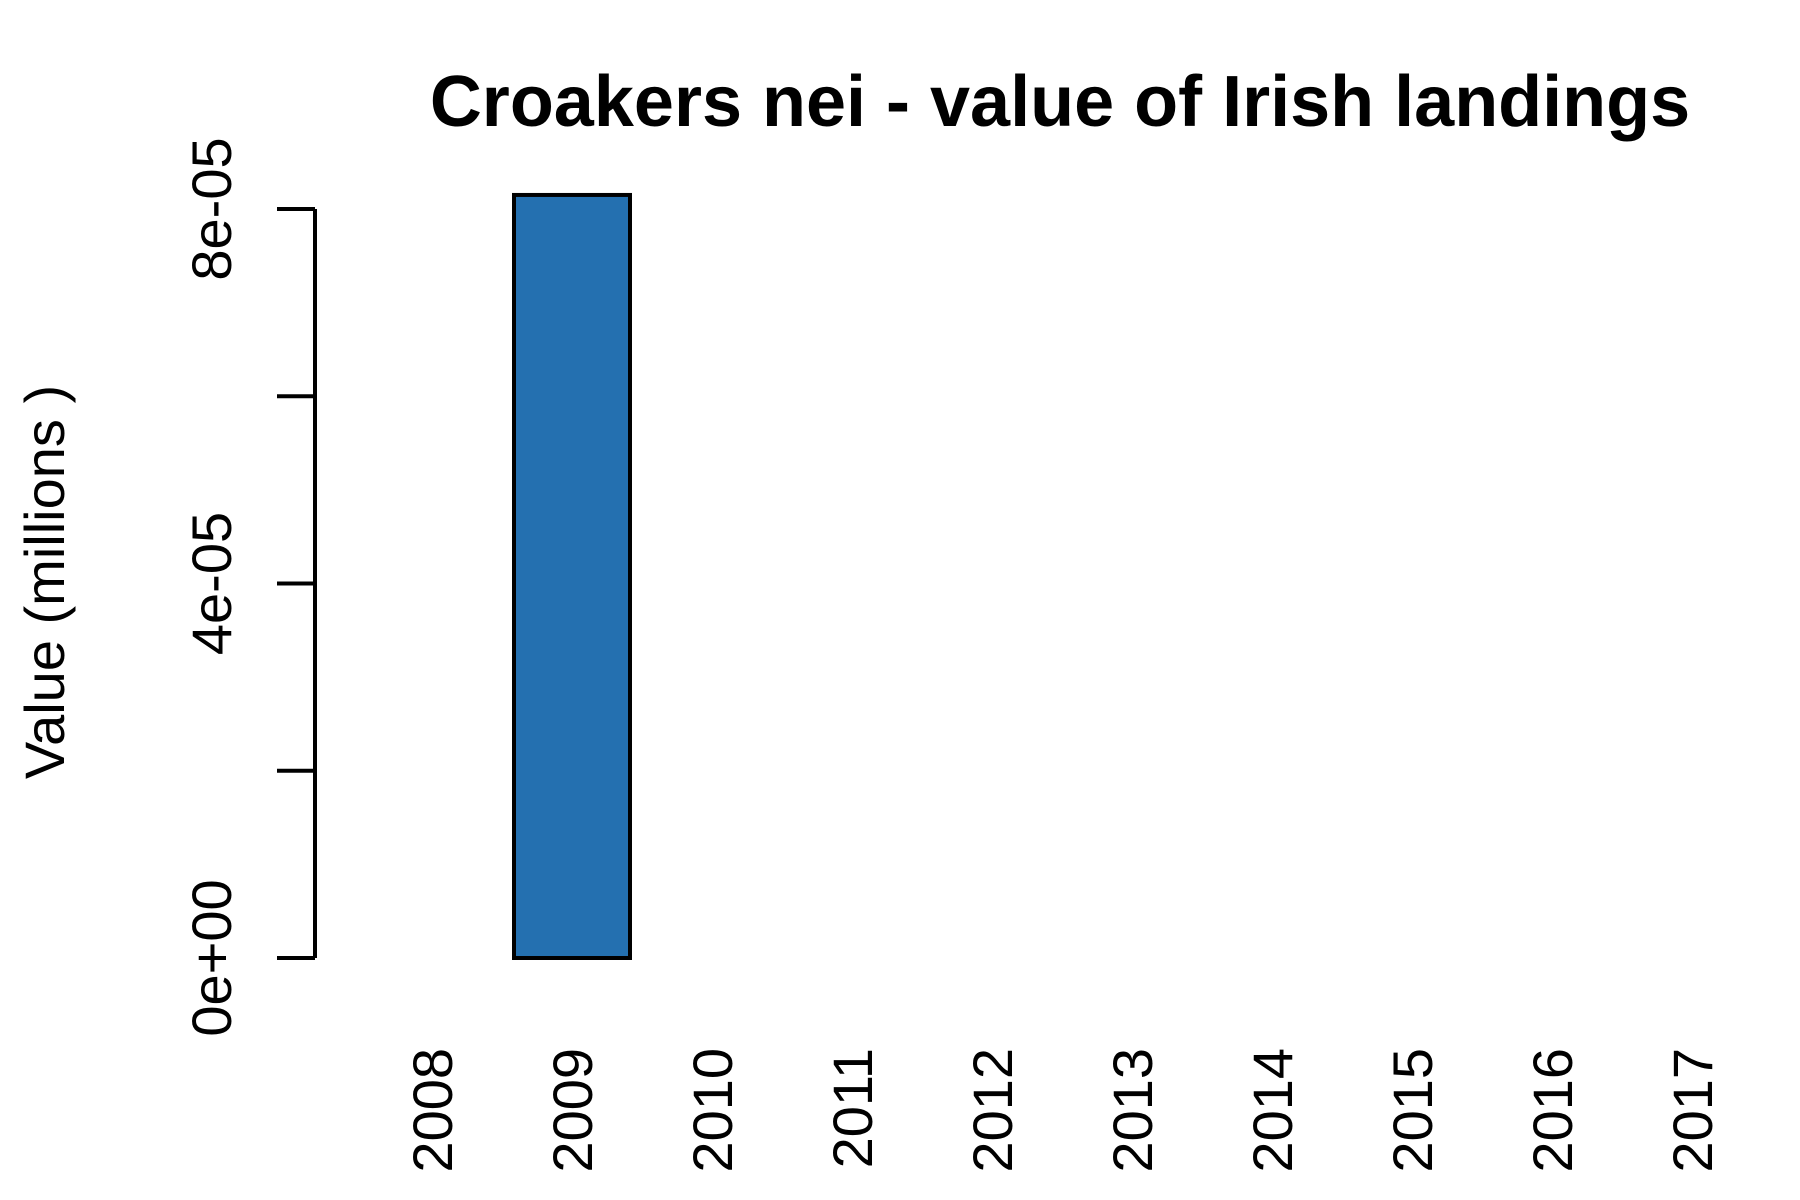 This screenshot has height=1200, width=1800. Describe the element at coordinates (44, 582) in the screenshot. I see `y-axis-label: Value (millions )` at that location.